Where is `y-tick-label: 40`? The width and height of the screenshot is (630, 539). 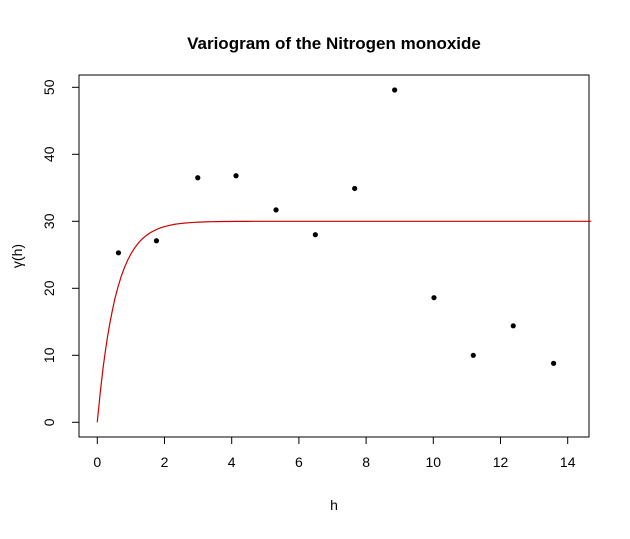 y-tick-label: 40 is located at coordinates (49, 154).